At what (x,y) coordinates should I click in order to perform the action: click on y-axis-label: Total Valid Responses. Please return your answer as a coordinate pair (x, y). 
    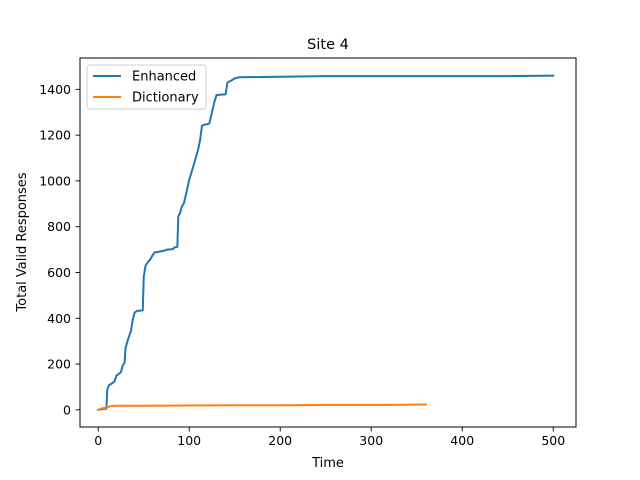
    Looking at the image, I should click on (22, 242).